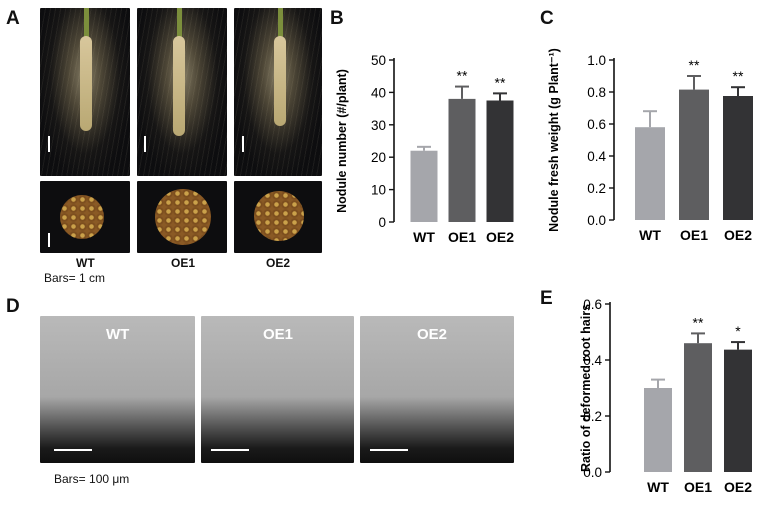 Image resolution: width=772 pixels, height=505 pixels. Describe the element at coordinates (118, 334) in the screenshot. I see `micro-label-wt: WT` at that location.